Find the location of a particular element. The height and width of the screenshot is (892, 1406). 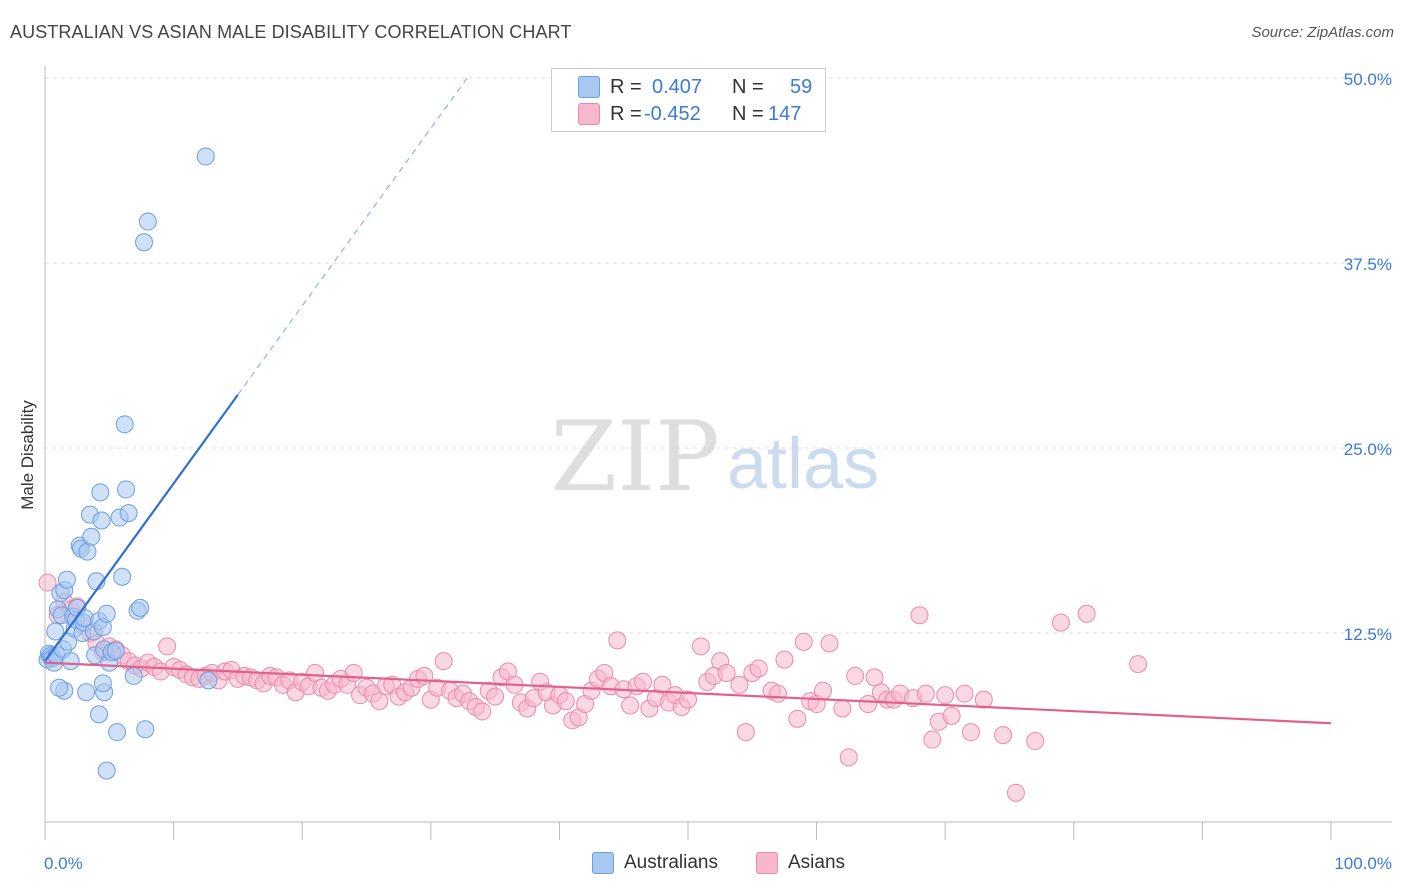

y-tick-label: 37.5% is located at coordinates (1368, 264).